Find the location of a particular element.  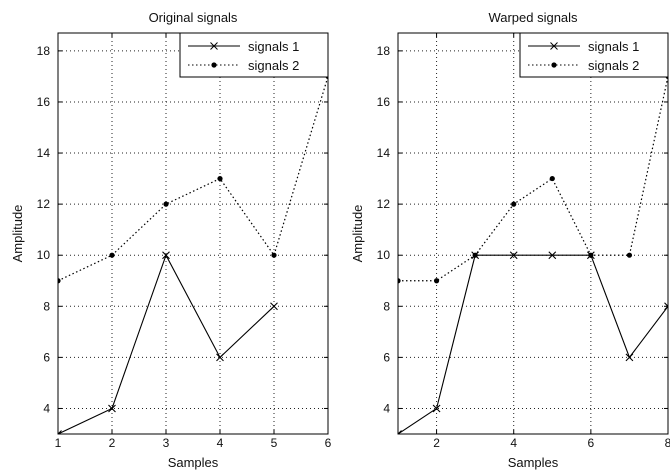

x-tick-label: 1 is located at coordinates (58, 443).